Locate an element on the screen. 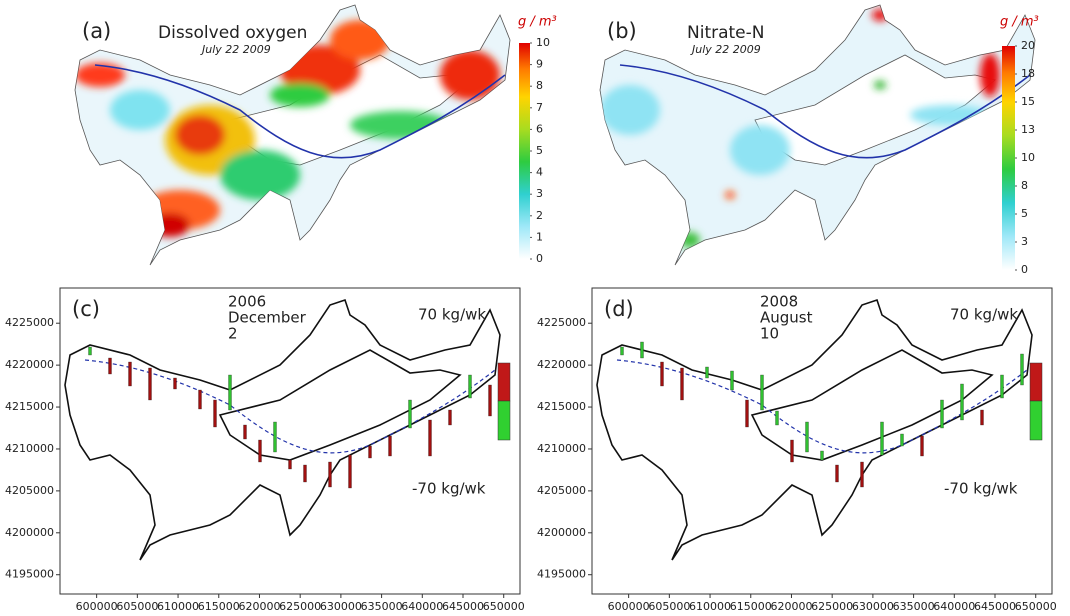 Image resolution: width=1070 pixels, height=616 pixels. x-tick-label: 625000 is located at coordinates (300, 606).